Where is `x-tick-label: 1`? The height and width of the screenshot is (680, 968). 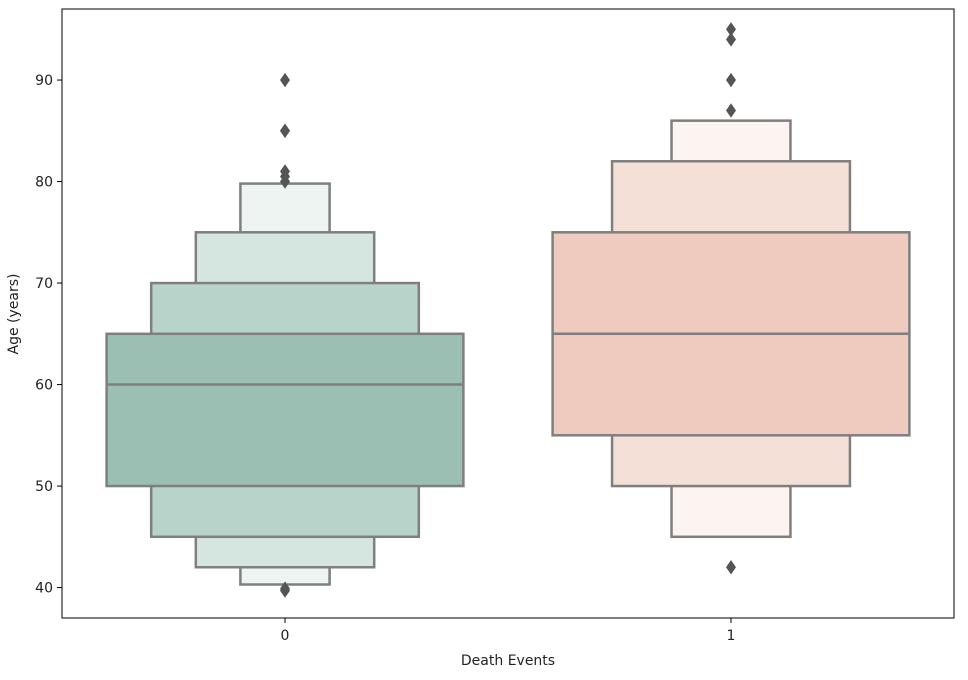 x-tick-label: 1 is located at coordinates (731, 636).